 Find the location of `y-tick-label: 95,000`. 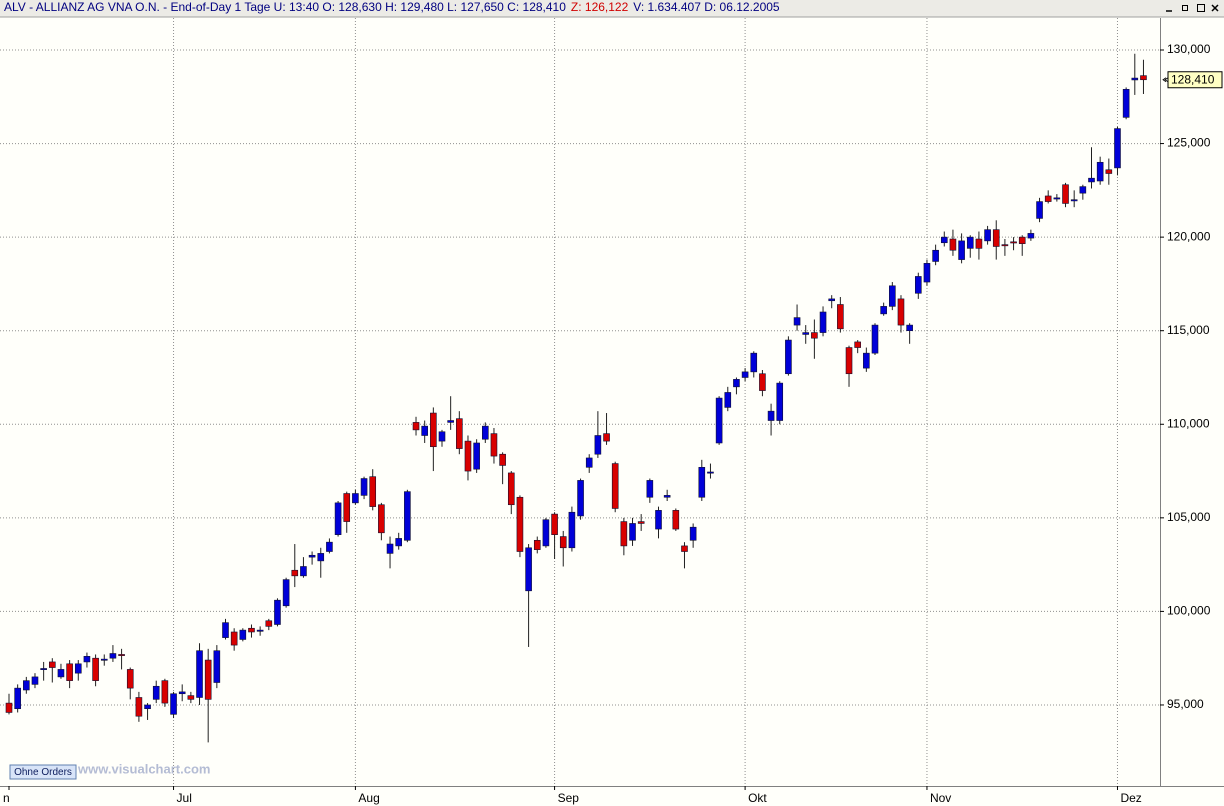

y-tick-label: 95,000 is located at coordinates (1185, 704).